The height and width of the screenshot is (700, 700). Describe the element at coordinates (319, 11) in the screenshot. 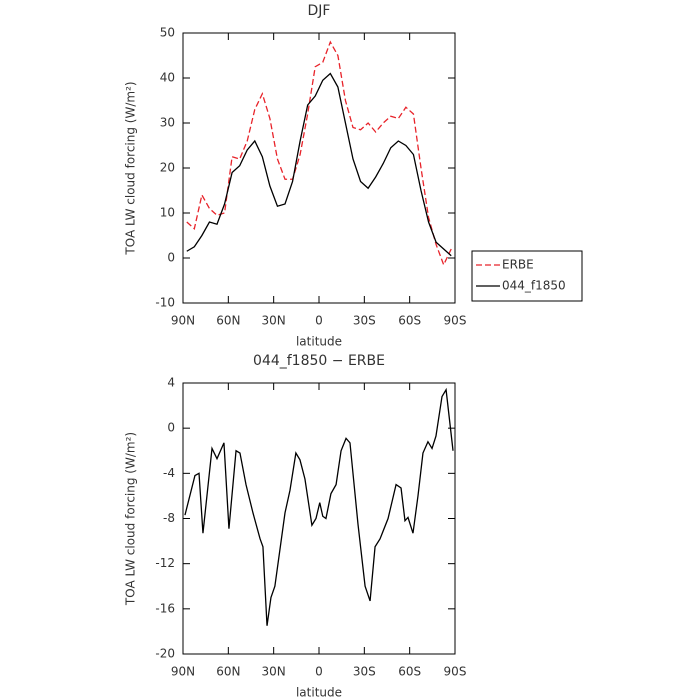

I see `chart-title: DJF` at that location.